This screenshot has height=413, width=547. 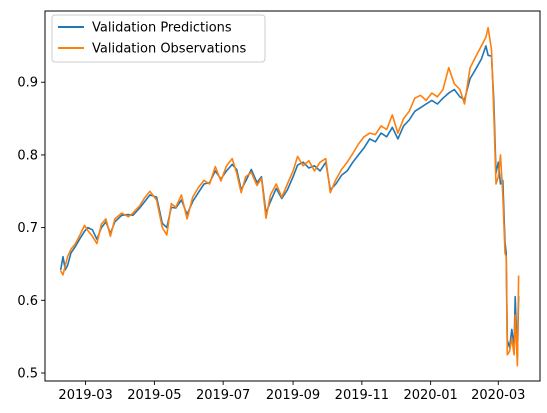 What do you see at coordinates (27, 374) in the screenshot?
I see `y-tick-label: 0.5` at bounding box center [27, 374].